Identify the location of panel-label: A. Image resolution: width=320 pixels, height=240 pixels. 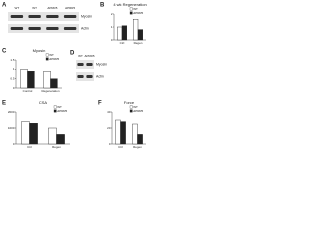
(4, 6).